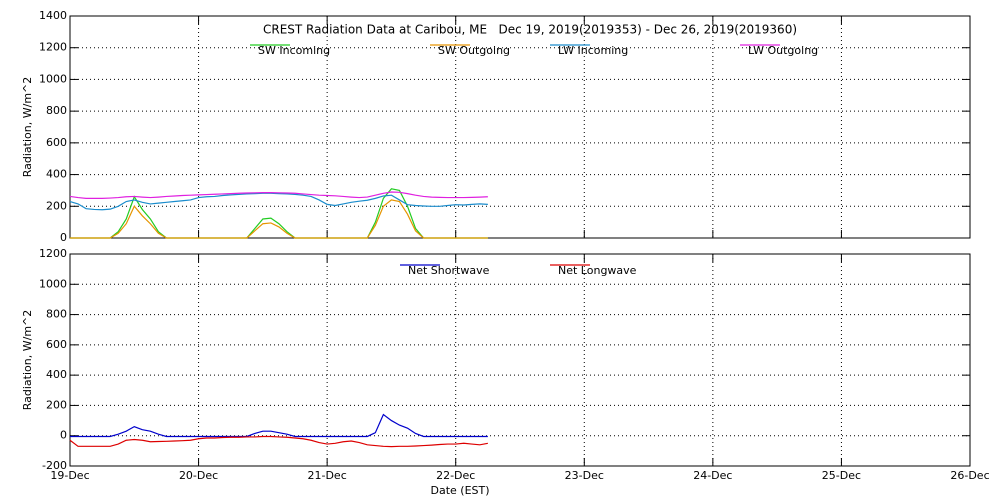  What do you see at coordinates (783, 50) in the screenshot?
I see `legend-label: LW Outgoing` at bounding box center [783, 50].